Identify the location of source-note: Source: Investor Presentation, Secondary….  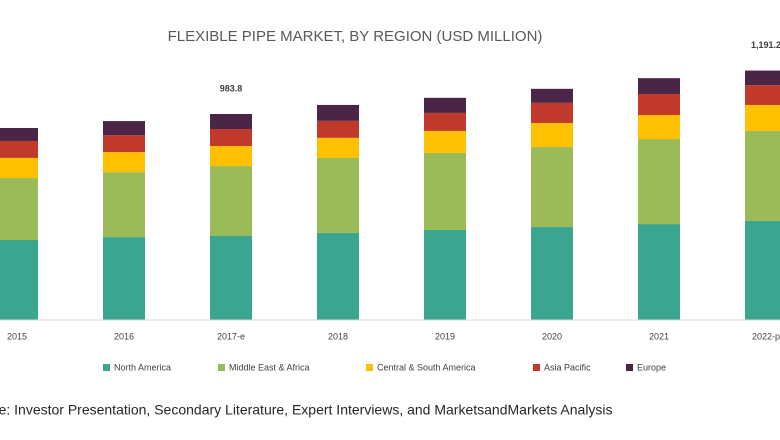
(306, 410).